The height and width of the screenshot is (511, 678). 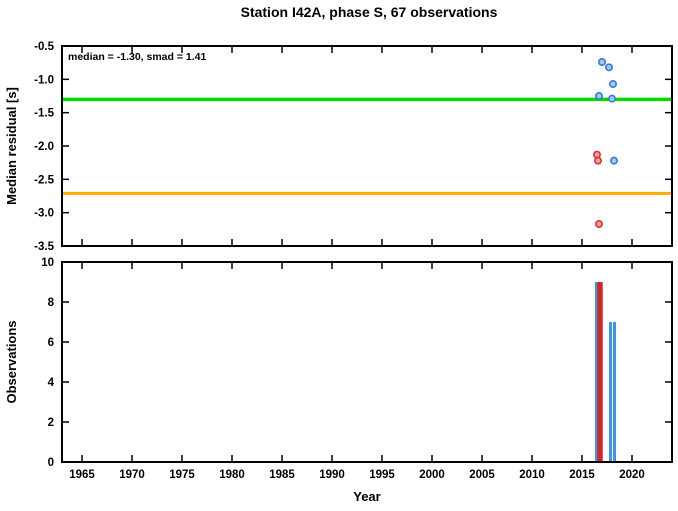 I want to click on y-tick-label: 4, so click(x=51, y=383).